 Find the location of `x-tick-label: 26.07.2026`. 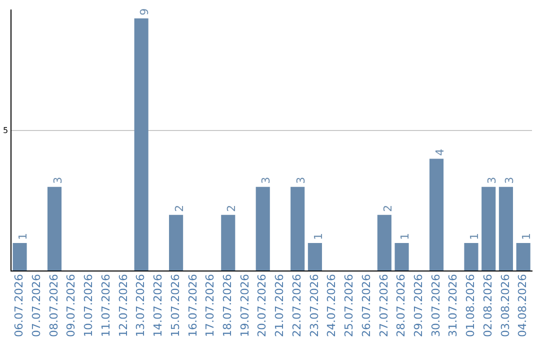

x-tick-label: 26.07.2026 is located at coordinates (366, 306).